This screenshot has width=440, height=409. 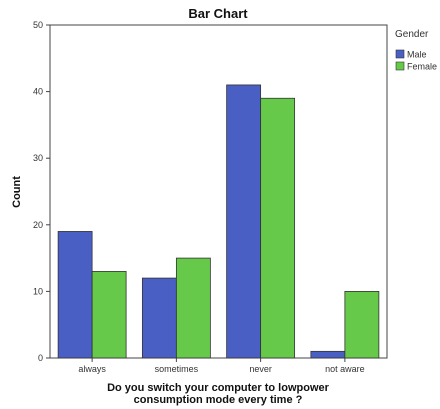 What do you see at coordinates (40, 358) in the screenshot?
I see `y-tick-label: 0` at bounding box center [40, 358].